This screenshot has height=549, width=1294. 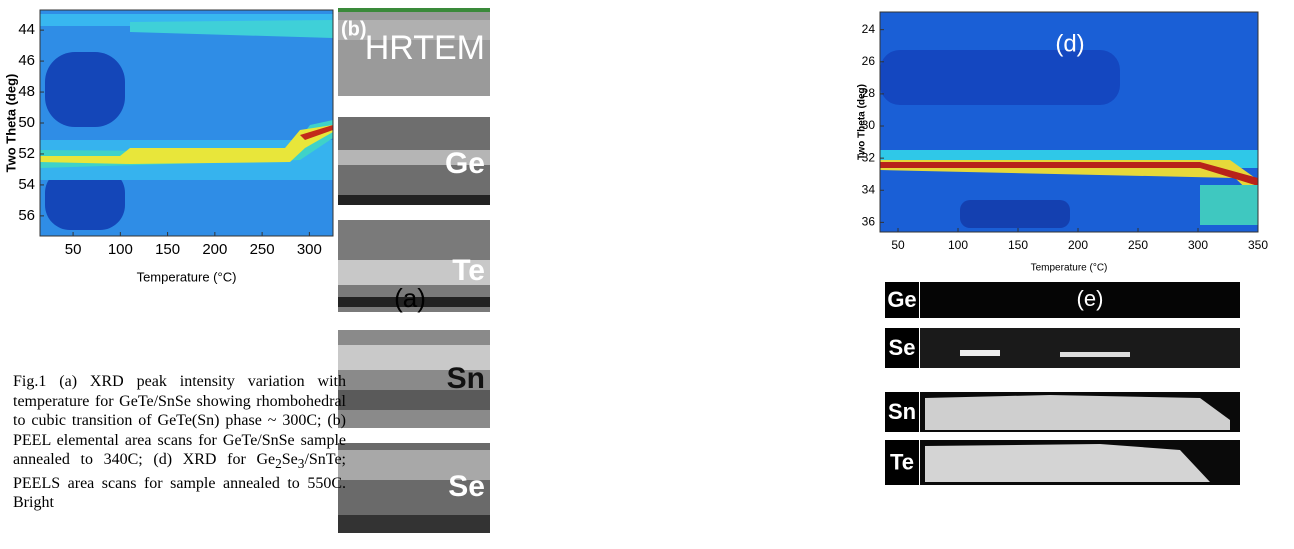 I want to click on y-tick-label: 54, so click(x=26, y=184).